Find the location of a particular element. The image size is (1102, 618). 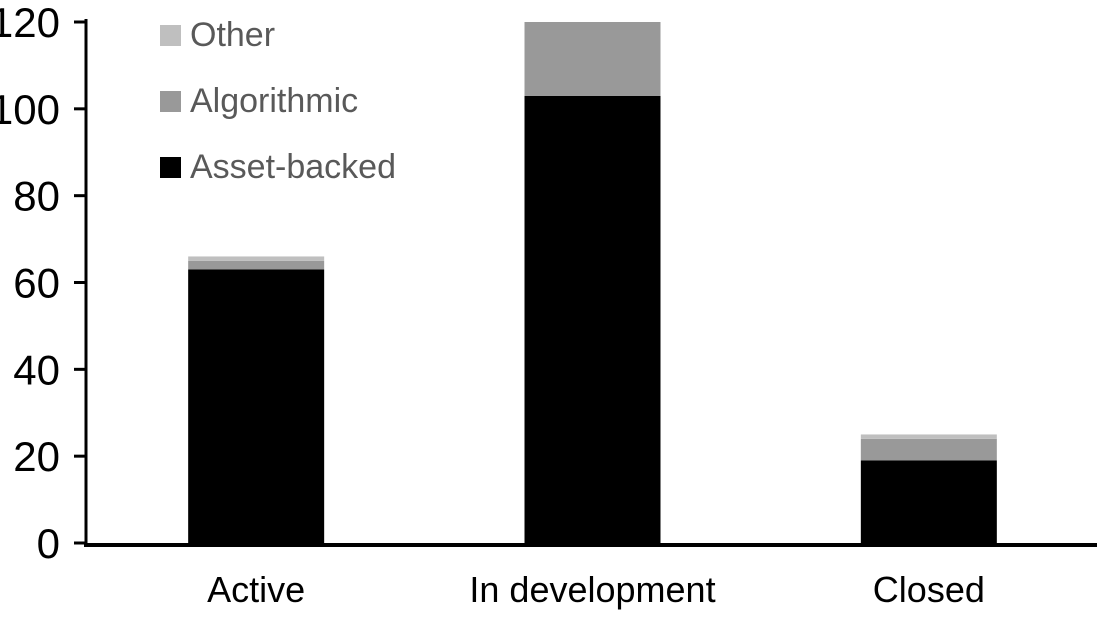

bar-segment-in-development-algorithmic is located at coordinates (592, 59).